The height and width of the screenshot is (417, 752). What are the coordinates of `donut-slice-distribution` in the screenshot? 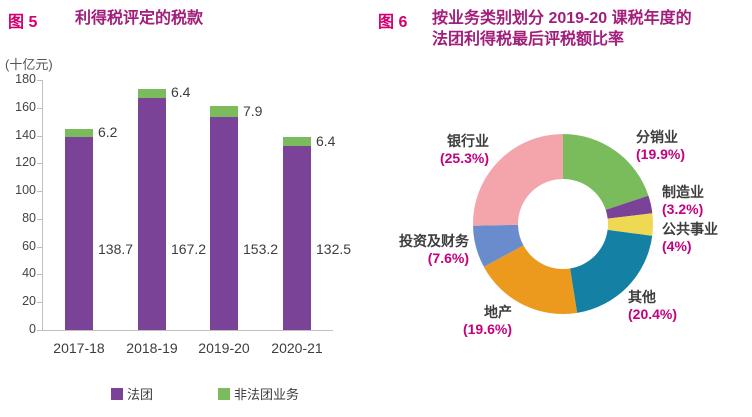 It's located at (606, 172).